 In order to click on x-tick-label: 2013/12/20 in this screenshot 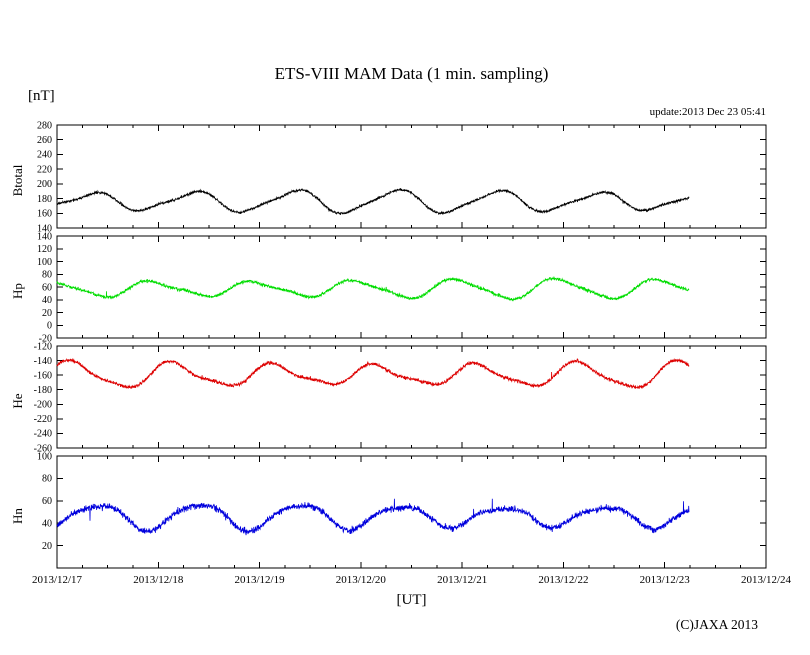, I will do `click(361, 580)`.